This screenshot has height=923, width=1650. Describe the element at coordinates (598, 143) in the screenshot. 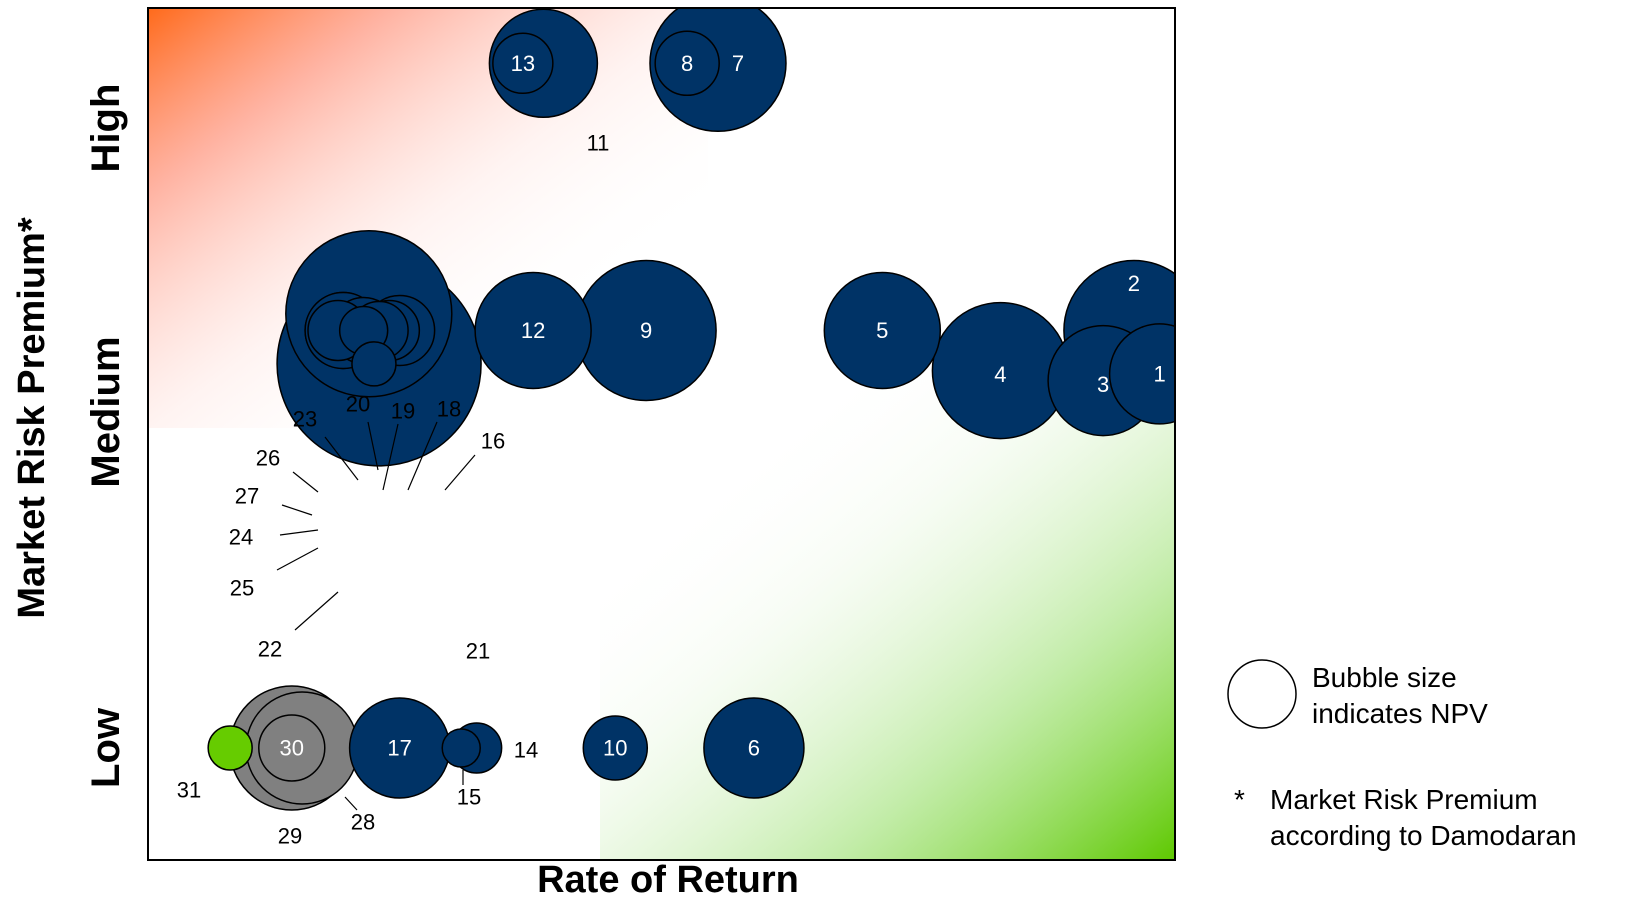

I see `bubble-label-11: 11` at that location.